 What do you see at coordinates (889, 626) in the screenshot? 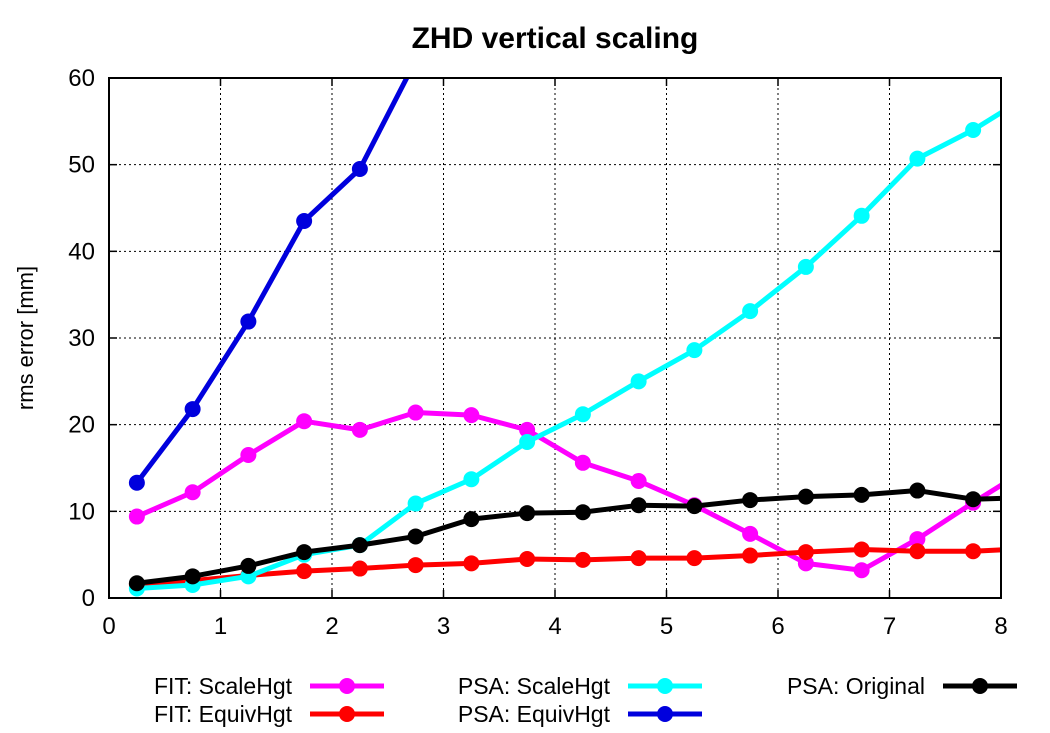
I see `x-tick-label: 7` at bounding box center [889, 626].